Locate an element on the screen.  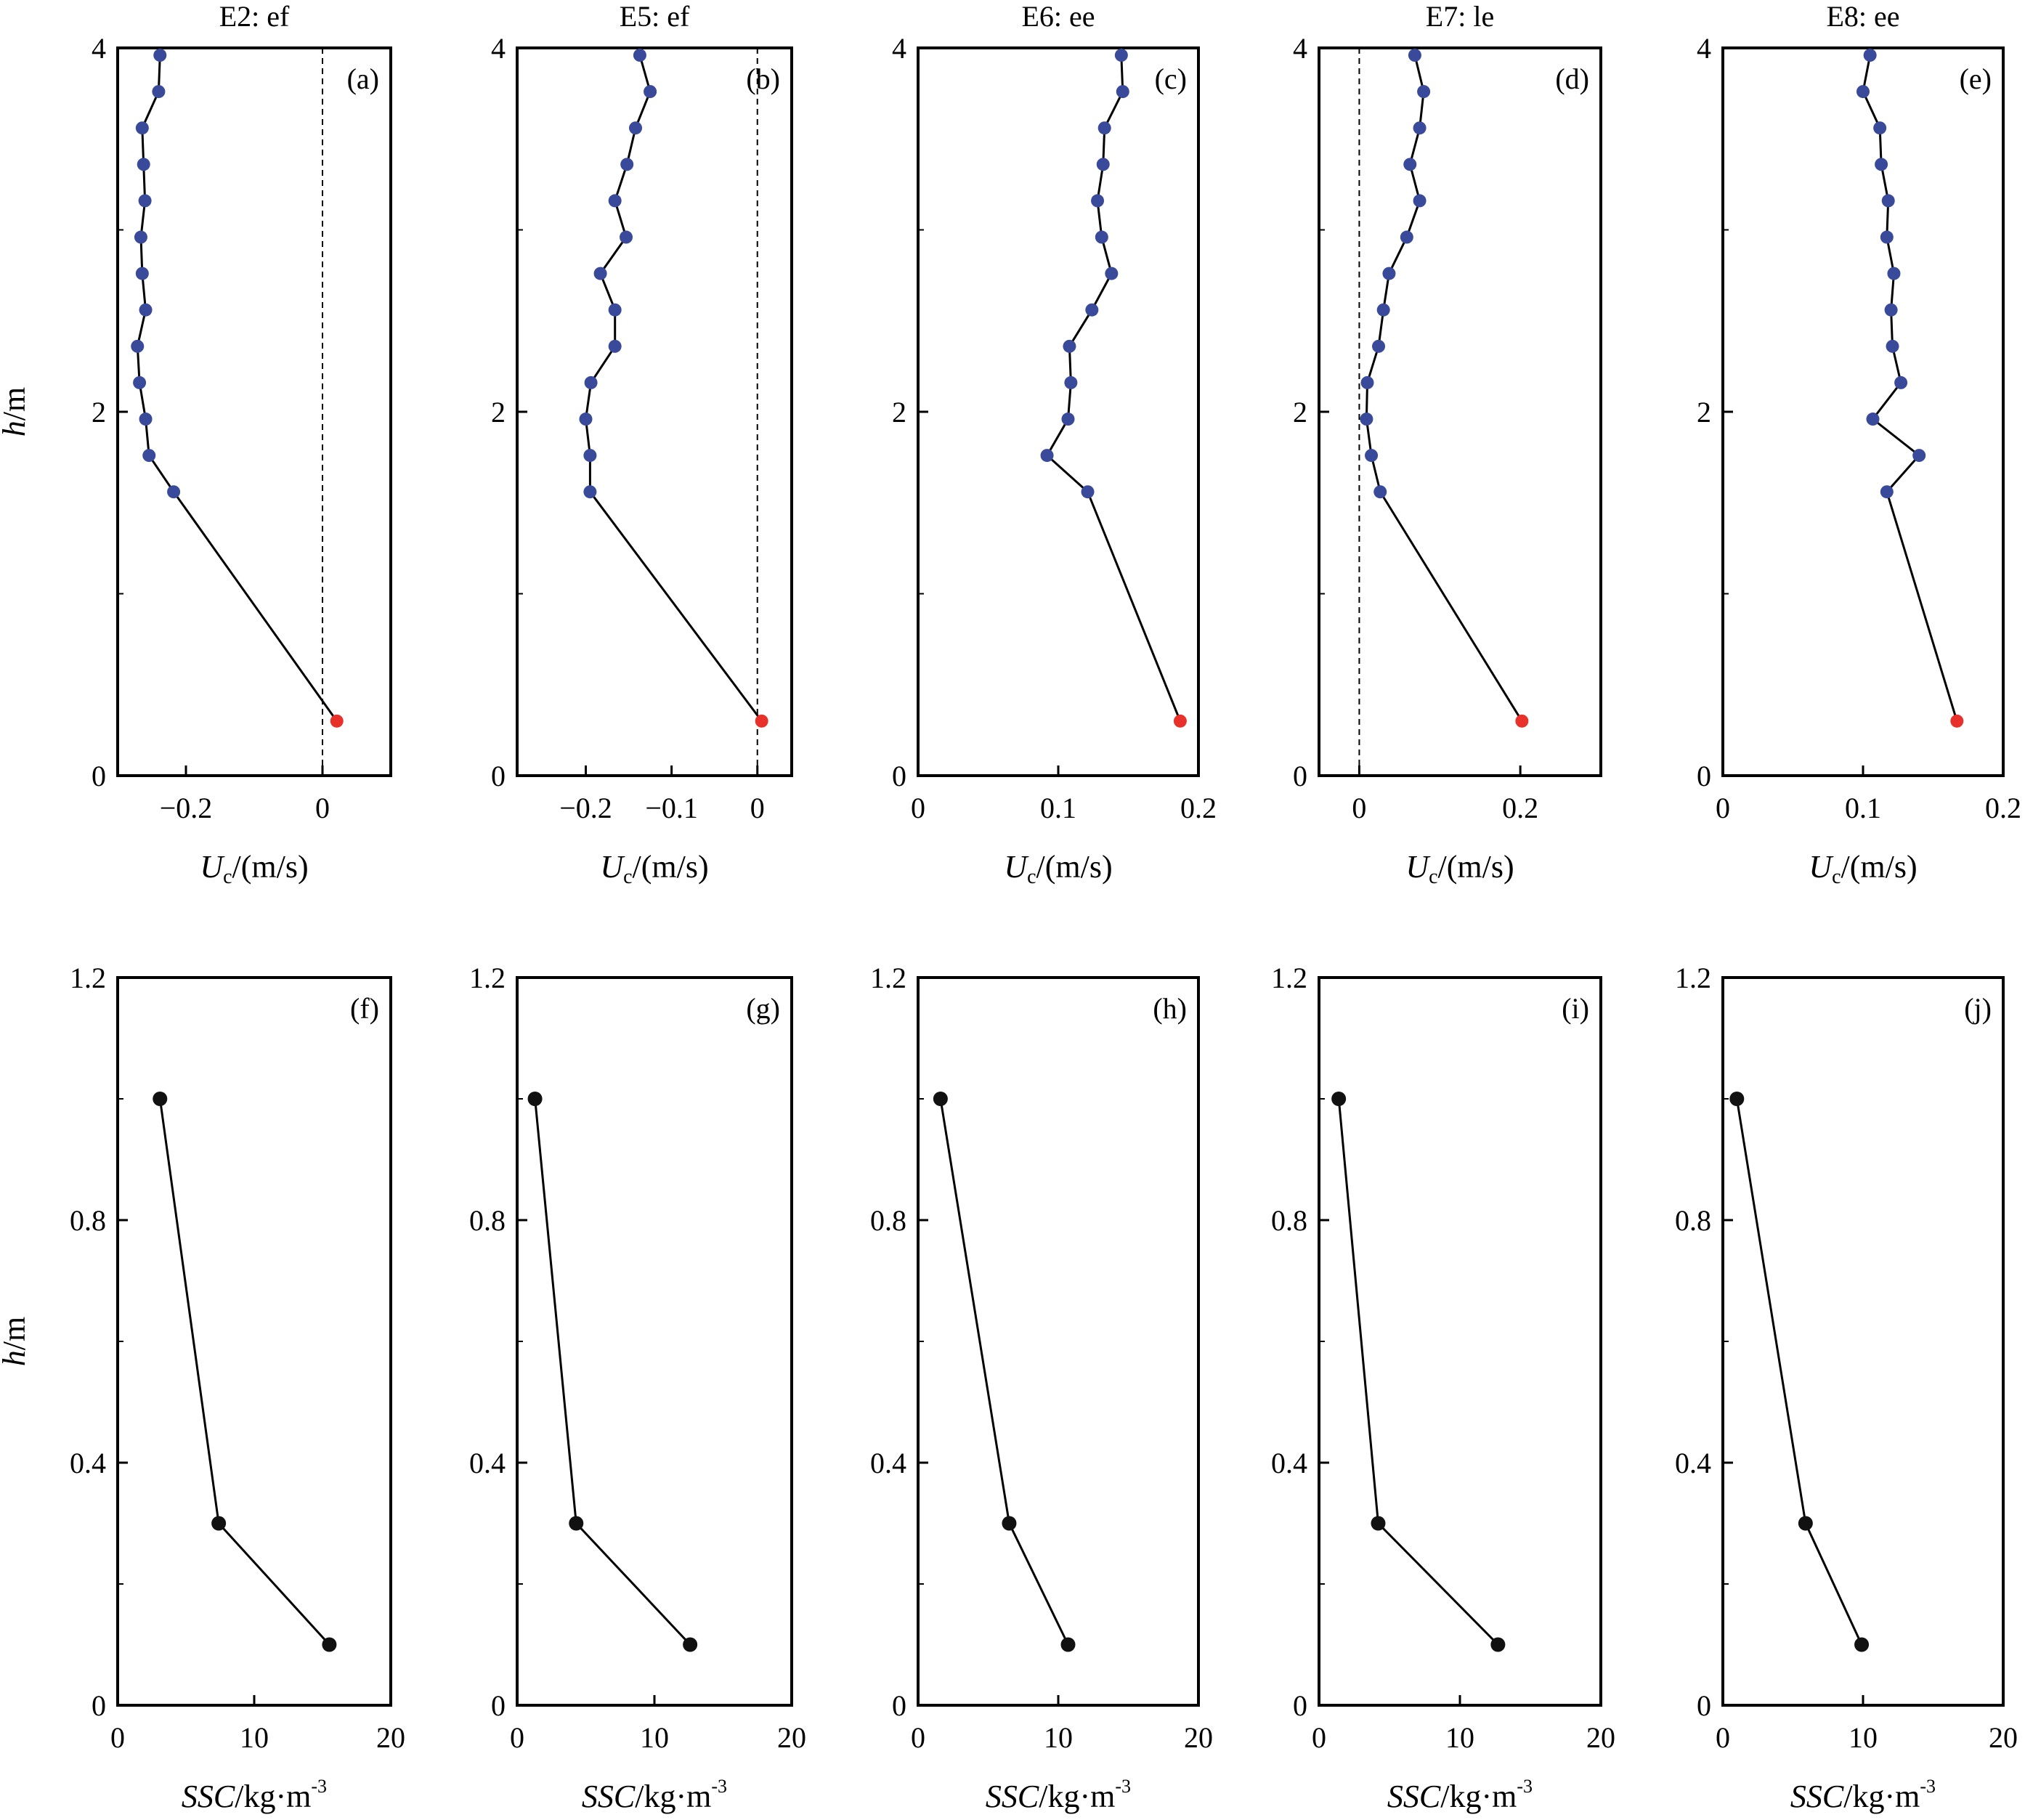
panel-j: 0 10 20 0 0.4 0.8 1.2 (j) SSC/kg·m-3 is located at coordinates (1846, 1388).